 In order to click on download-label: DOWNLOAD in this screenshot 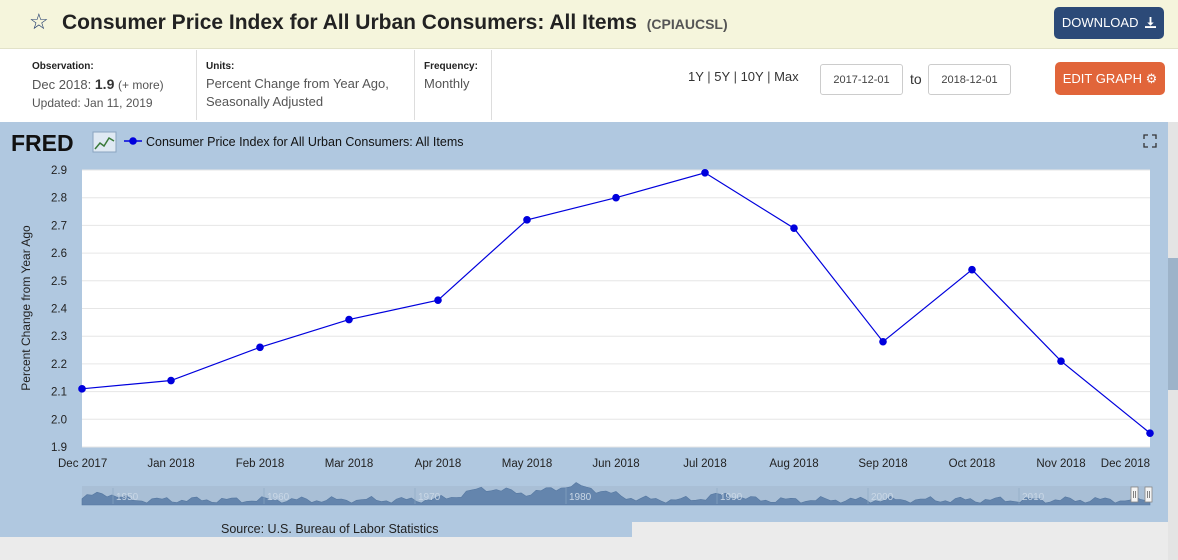, I will do `click(1100, 22)`.